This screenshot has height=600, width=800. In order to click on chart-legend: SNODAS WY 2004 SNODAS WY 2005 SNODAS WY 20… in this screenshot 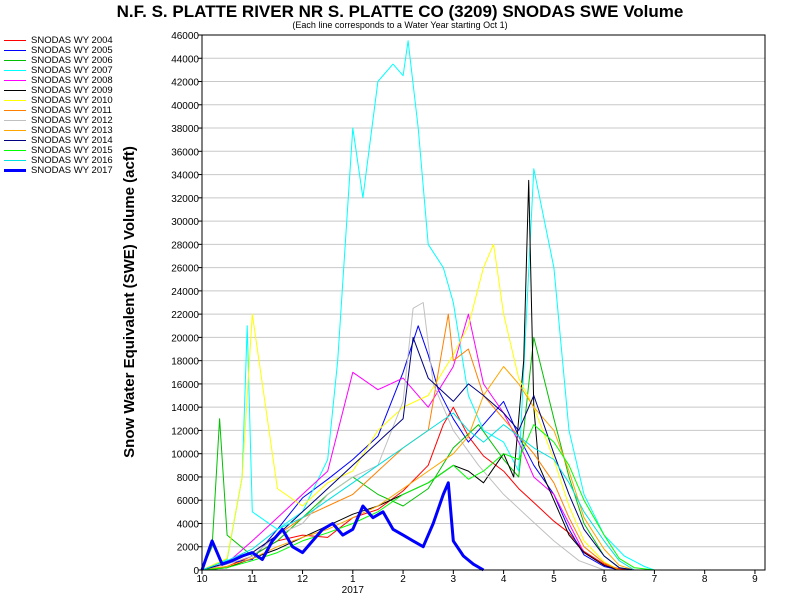, I will do `click(79, 106)`.